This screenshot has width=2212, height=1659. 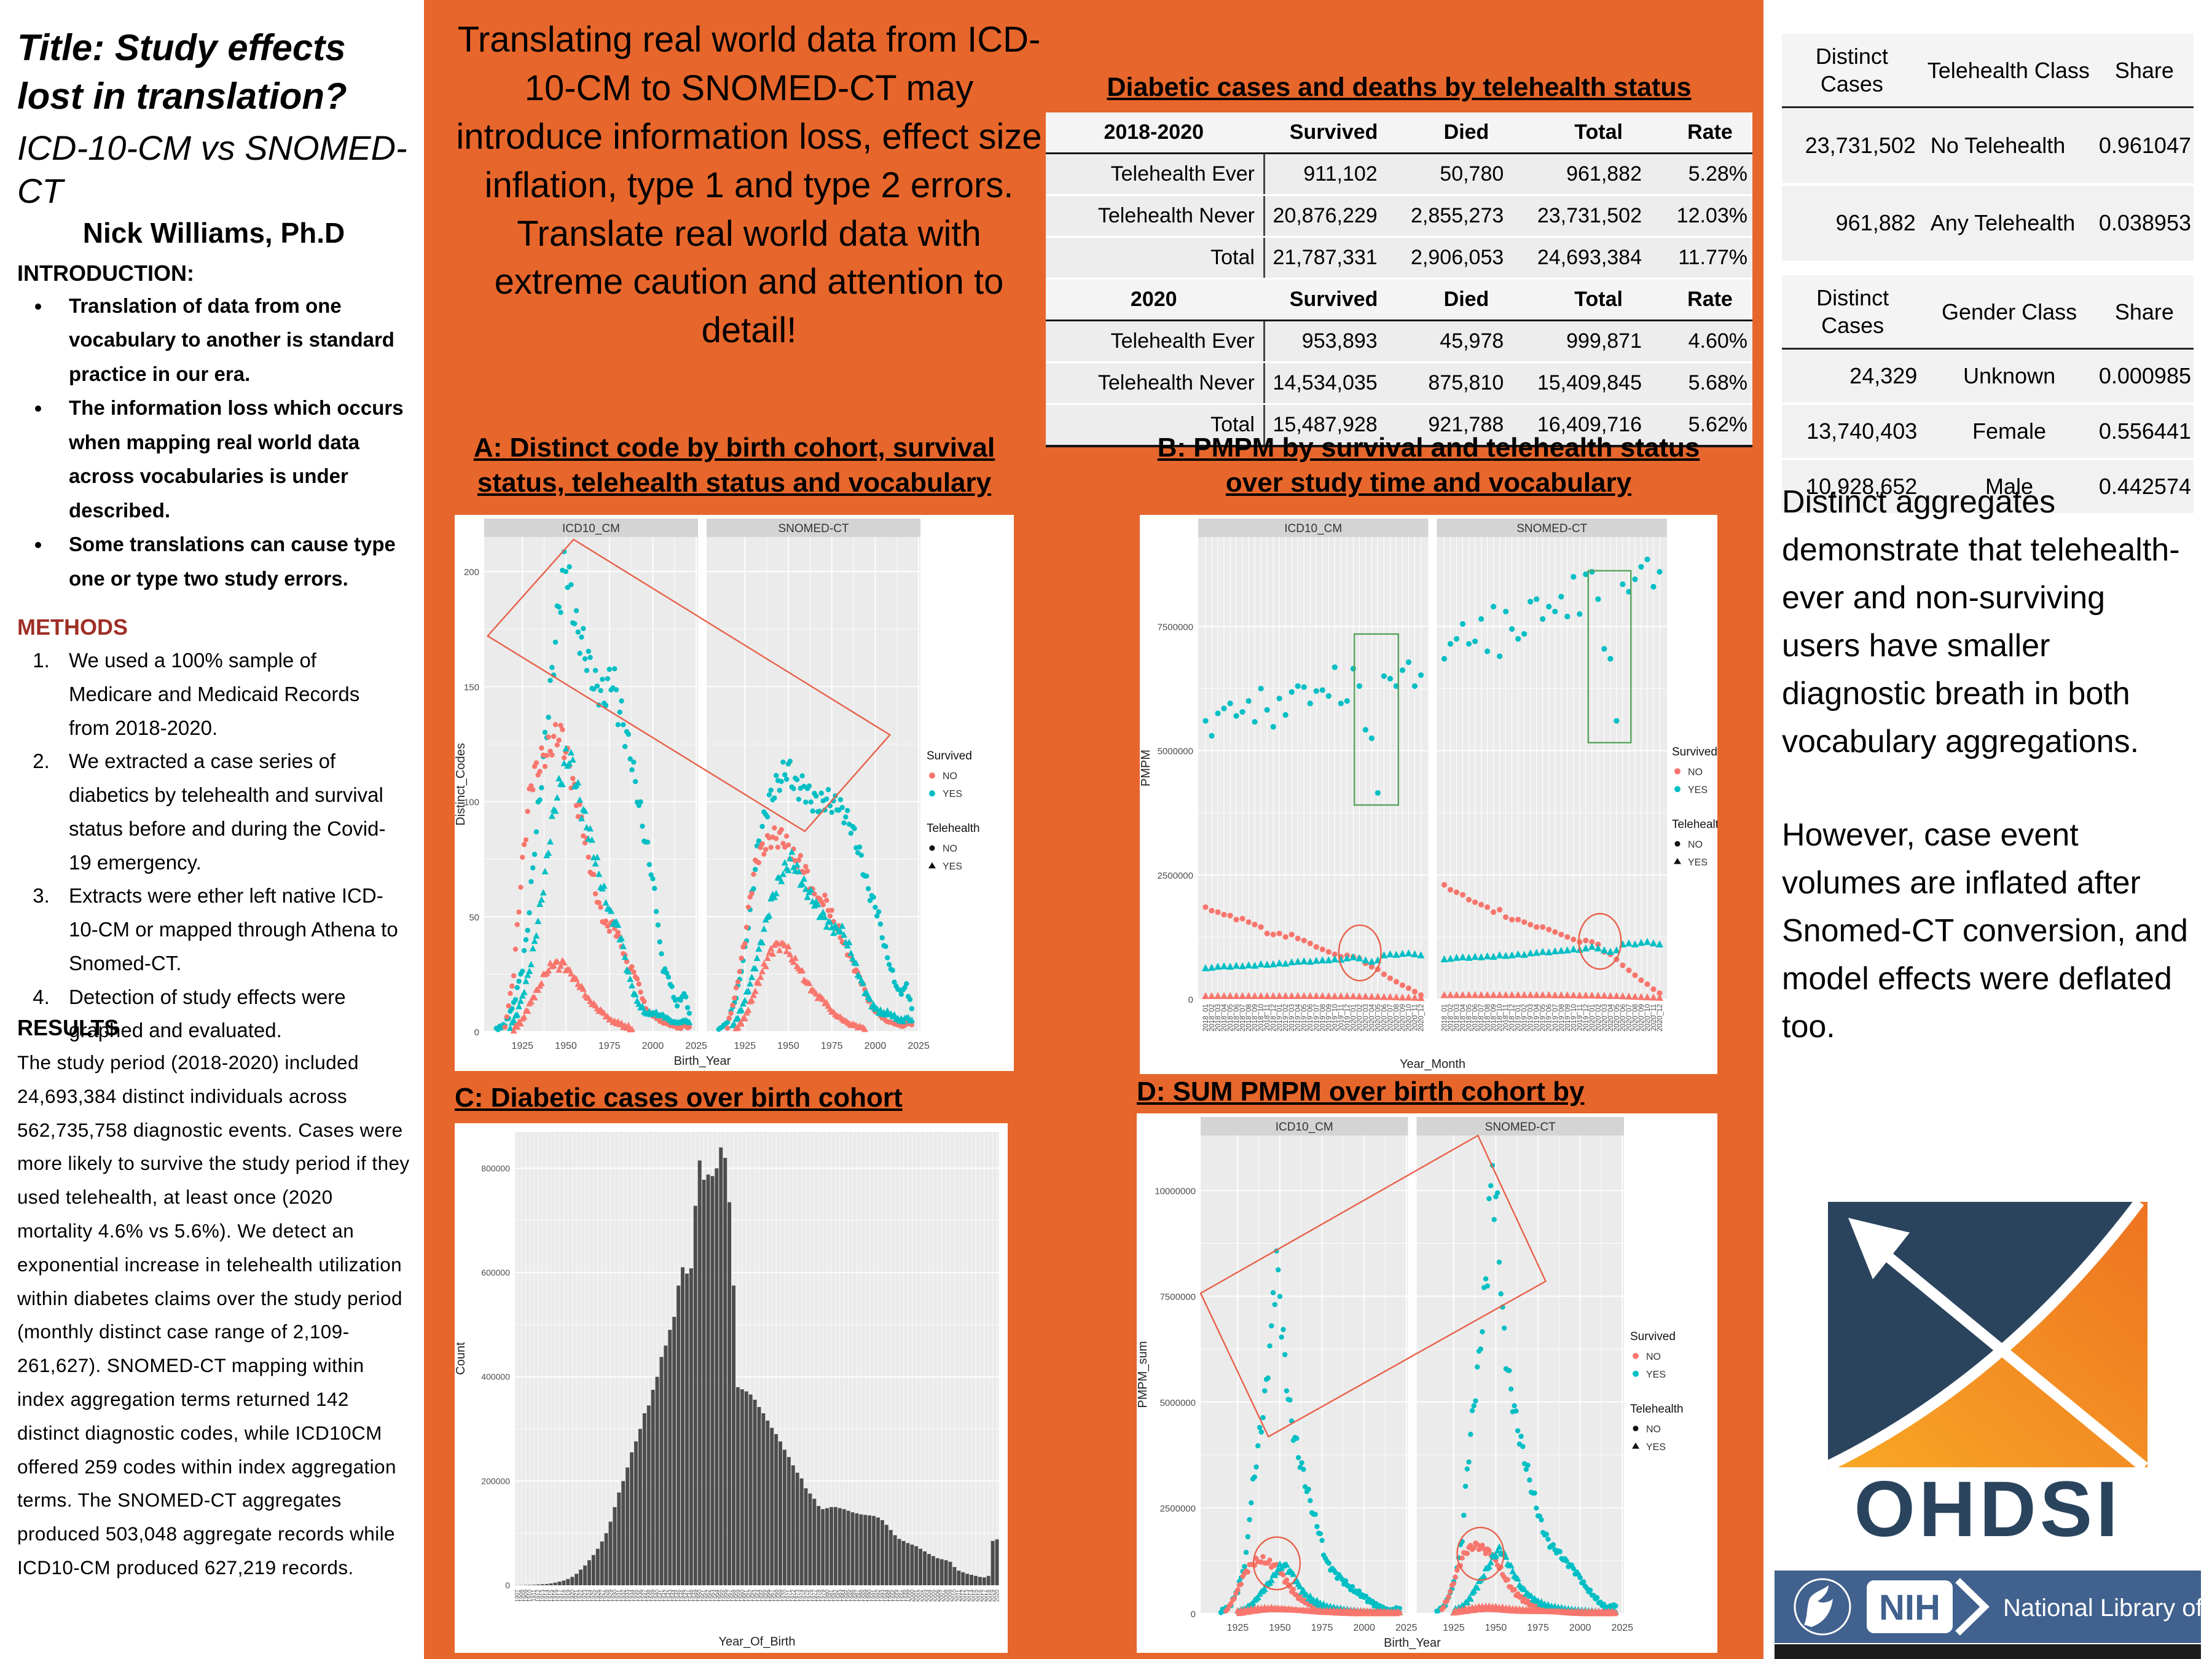 I want to click on svg-text: 1925, so click(x=1454, y=1628).